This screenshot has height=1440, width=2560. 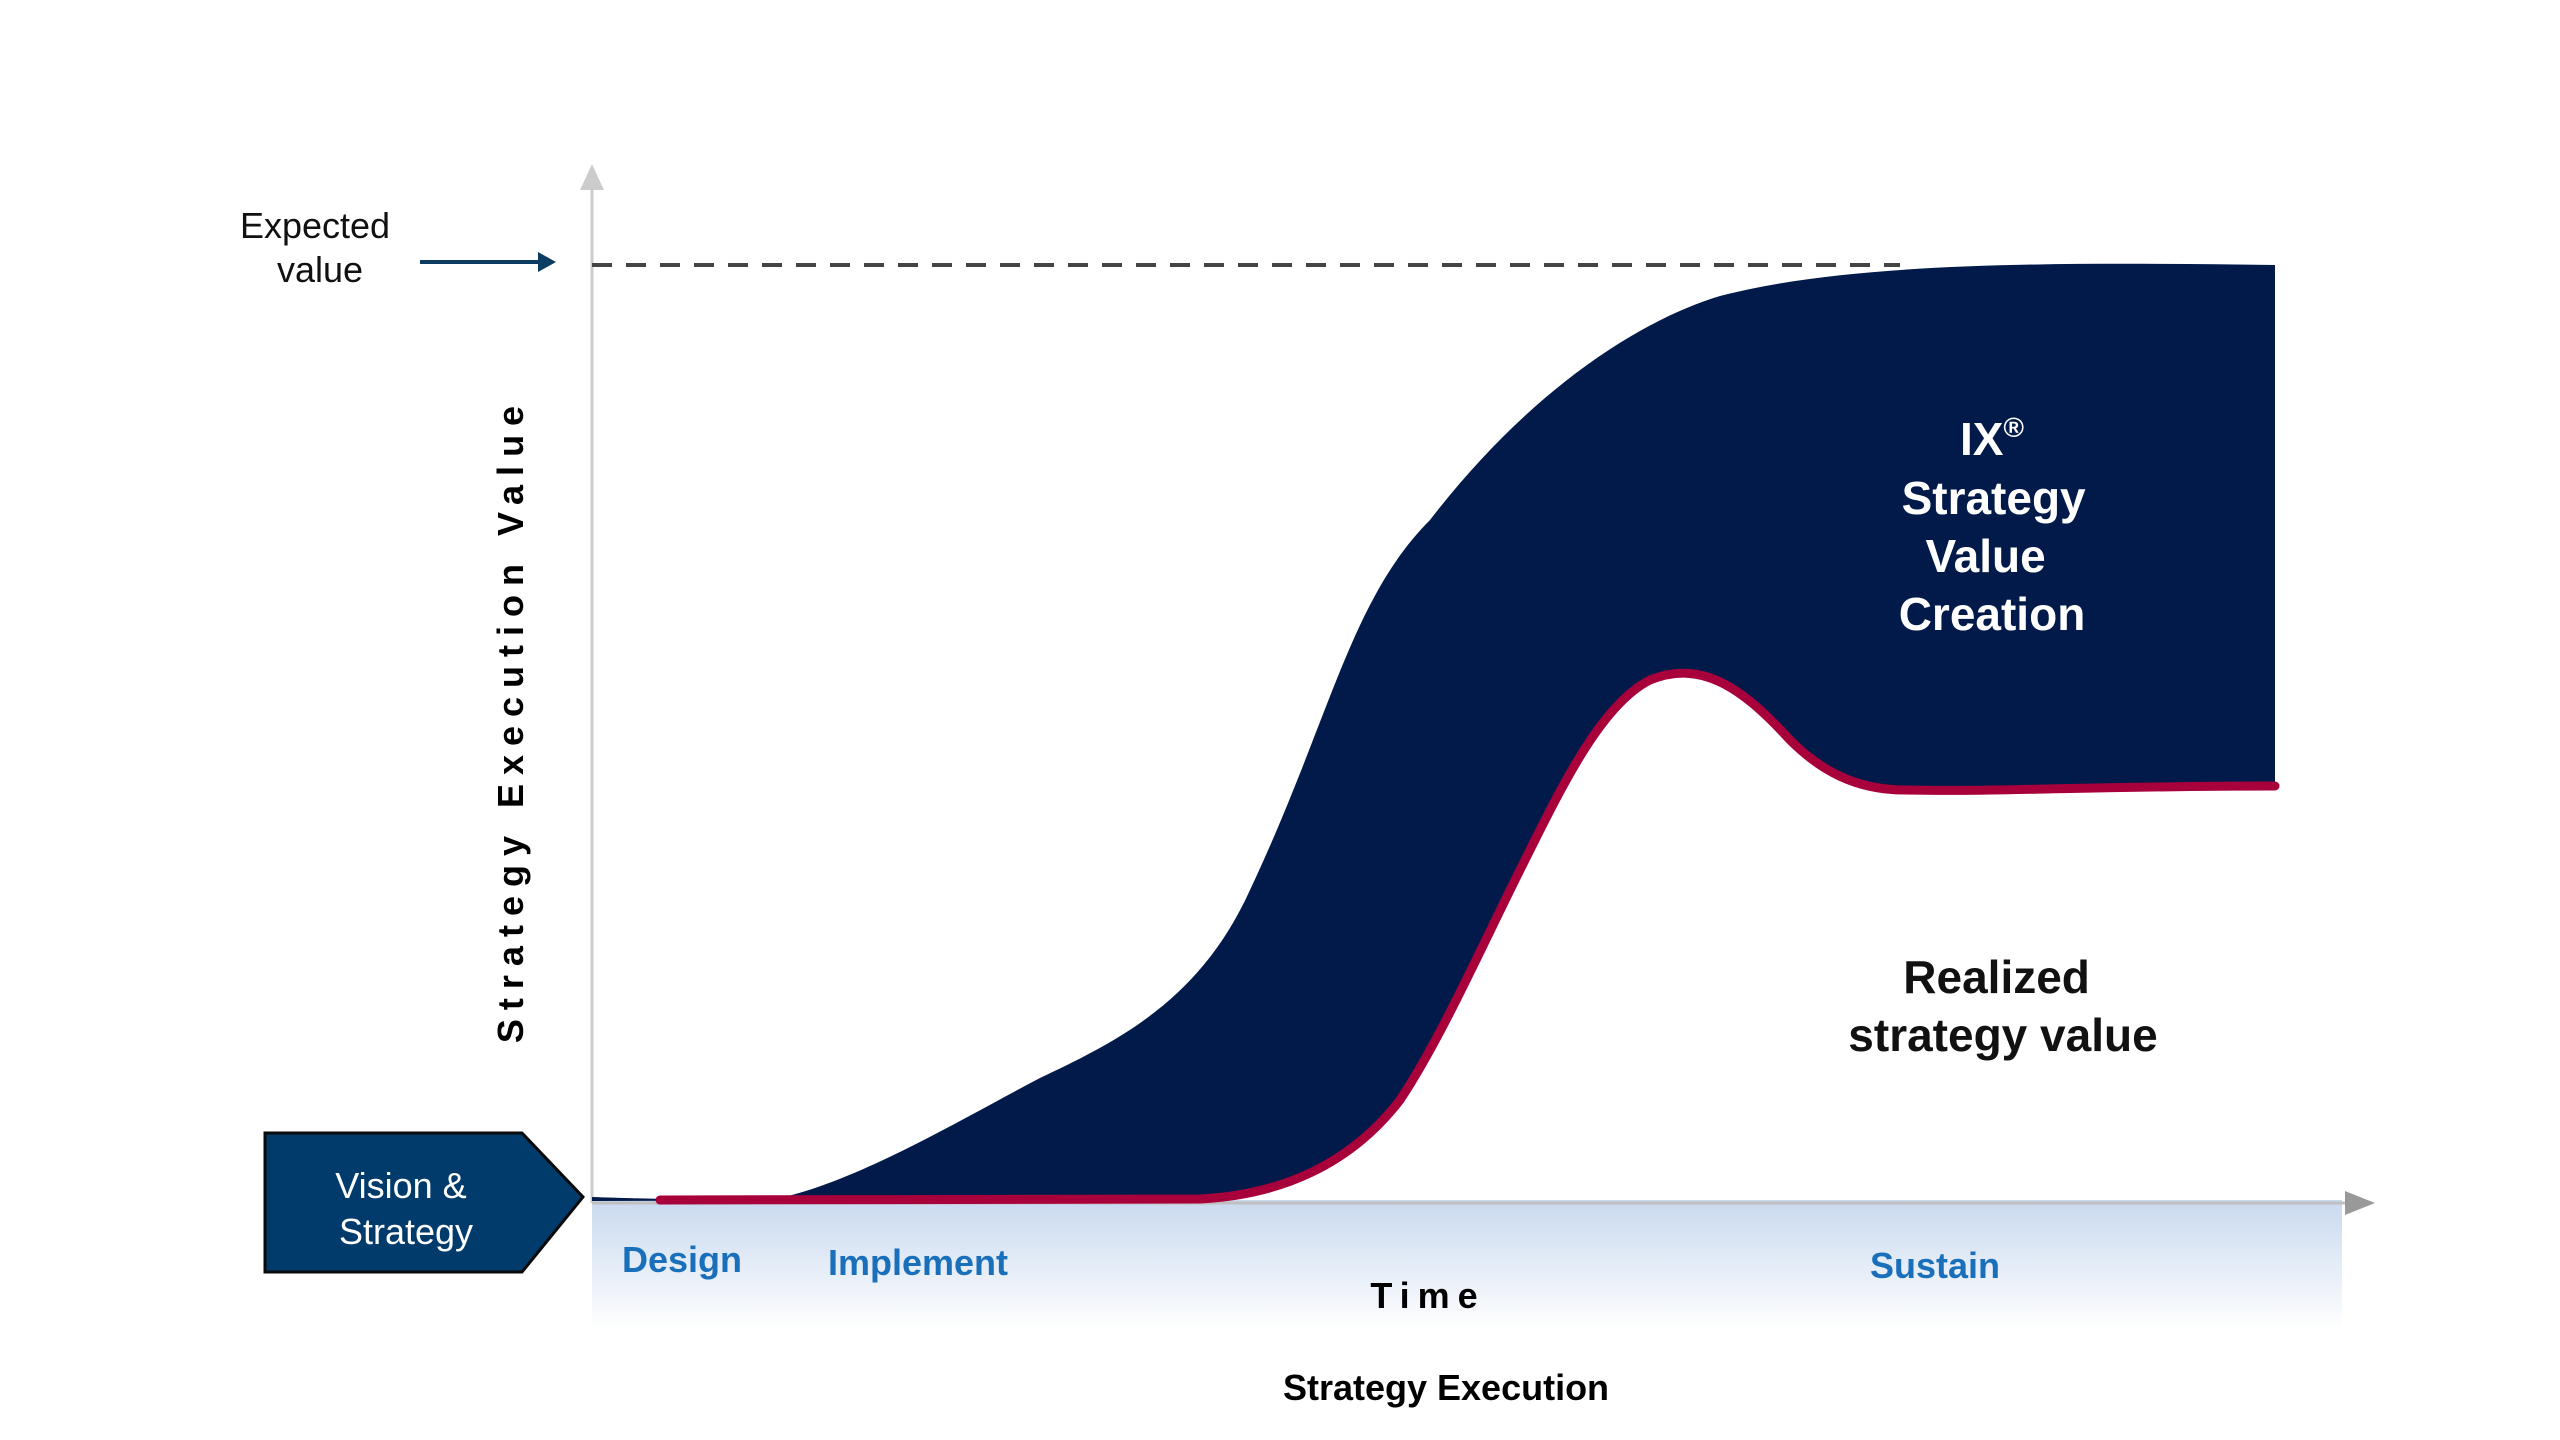 I want to click on x-axis-arrowhead, so click(x=2360, y=1203).